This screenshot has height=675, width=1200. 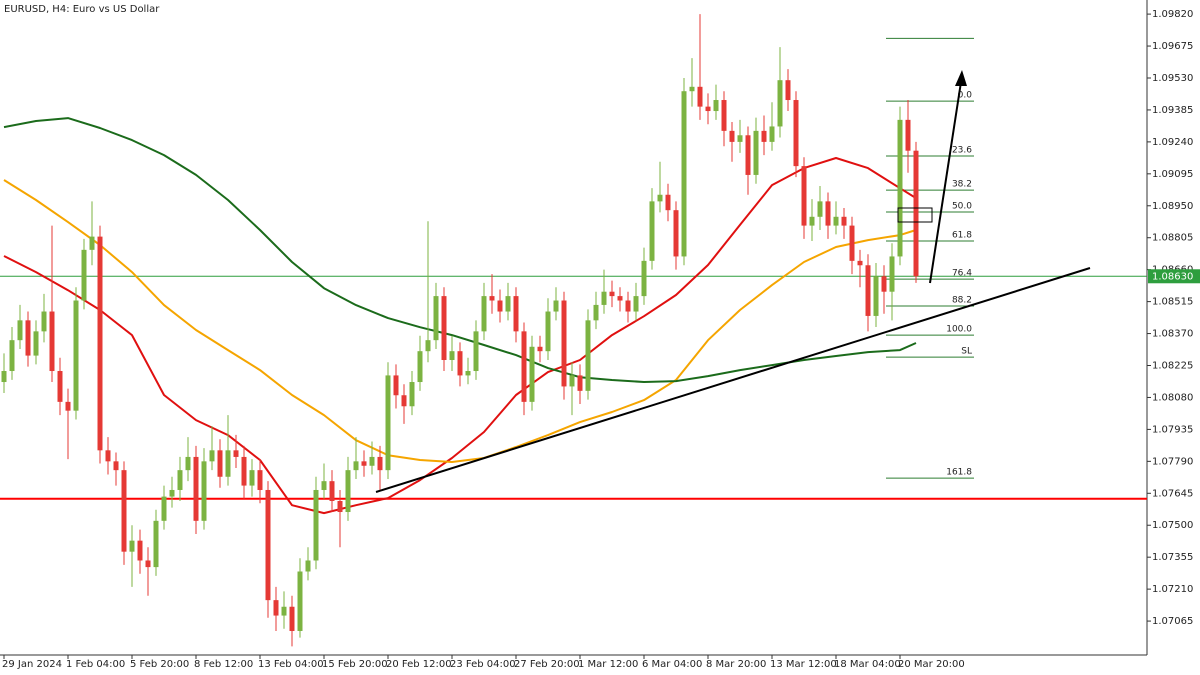 What do you see at coordinates (95, 664) in the screenshot?
I see `x-tick-label: 1 Feb 04:00` at bounding box center [95, 664].